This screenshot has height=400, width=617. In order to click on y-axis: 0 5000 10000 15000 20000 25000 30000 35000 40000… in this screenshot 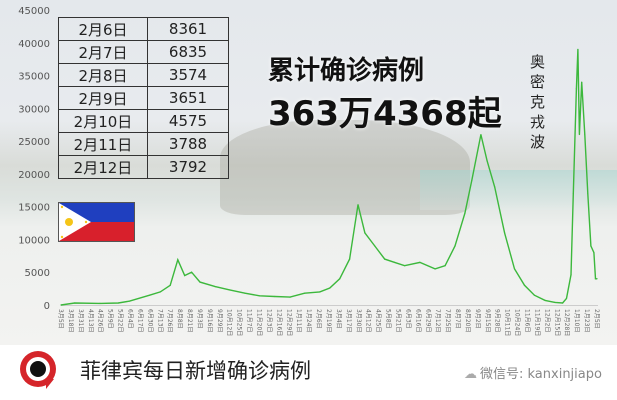, I will do `click(34, 159)`.